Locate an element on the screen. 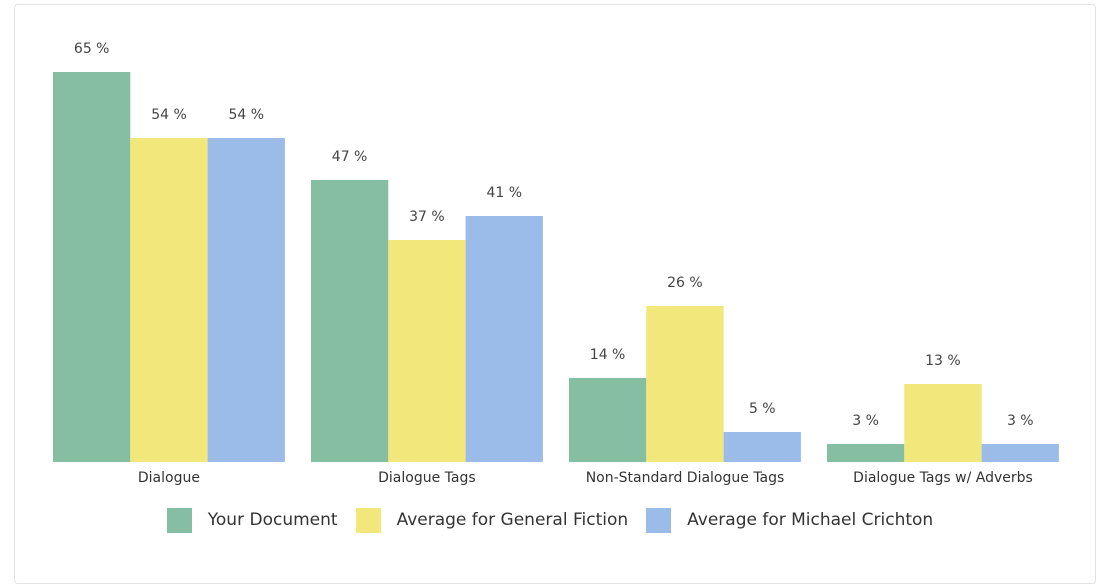 The width and height of the screenshot is (1100, 584). bar-dialogue-tags-your-document is located at coordinates (350, 321).